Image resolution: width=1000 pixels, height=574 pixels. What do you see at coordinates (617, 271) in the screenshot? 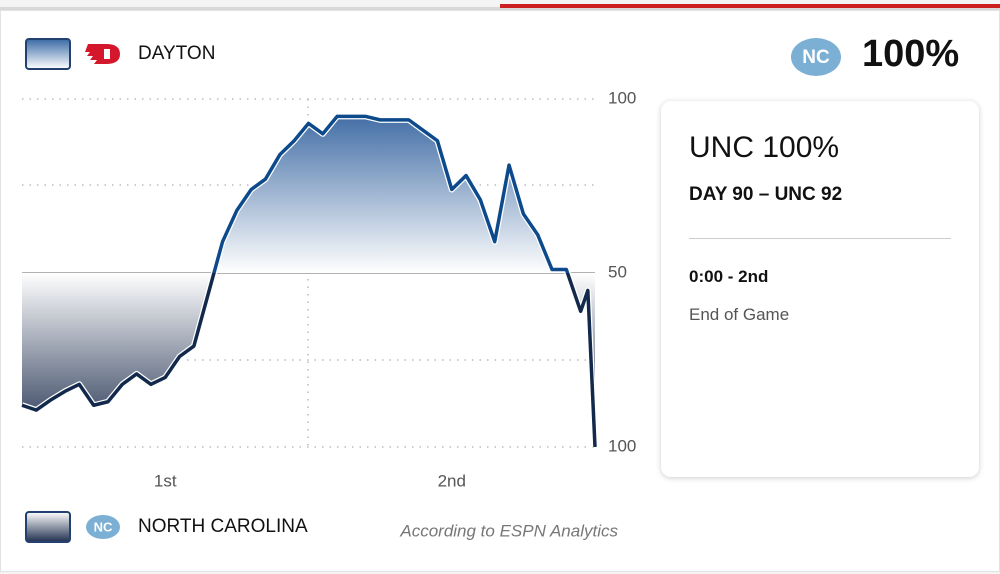
I see `y-tick-label: 50` at bounding box center [617, 271].